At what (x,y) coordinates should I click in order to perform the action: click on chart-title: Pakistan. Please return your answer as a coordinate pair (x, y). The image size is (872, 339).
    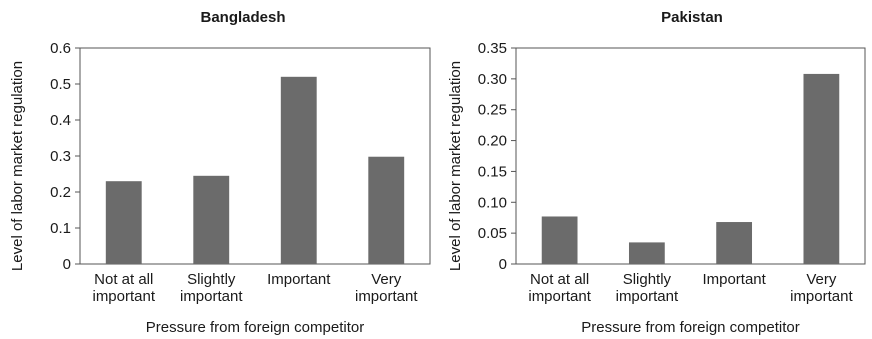
    Looking at the image, I should click on (692, 17).